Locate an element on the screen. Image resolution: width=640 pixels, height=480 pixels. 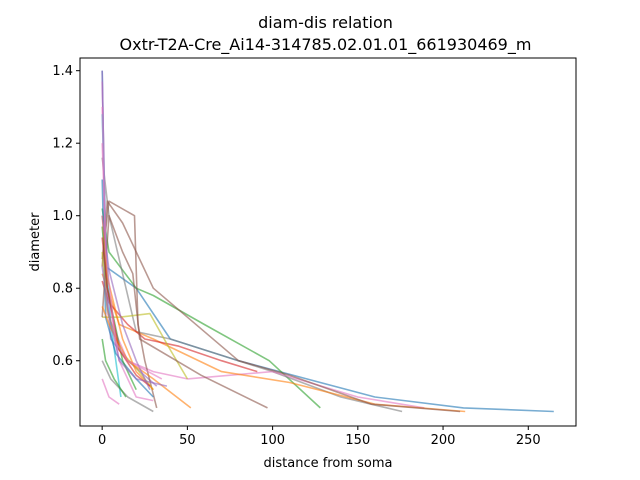
chart-title: diam-dis relation is located at coordinates (325, 22).